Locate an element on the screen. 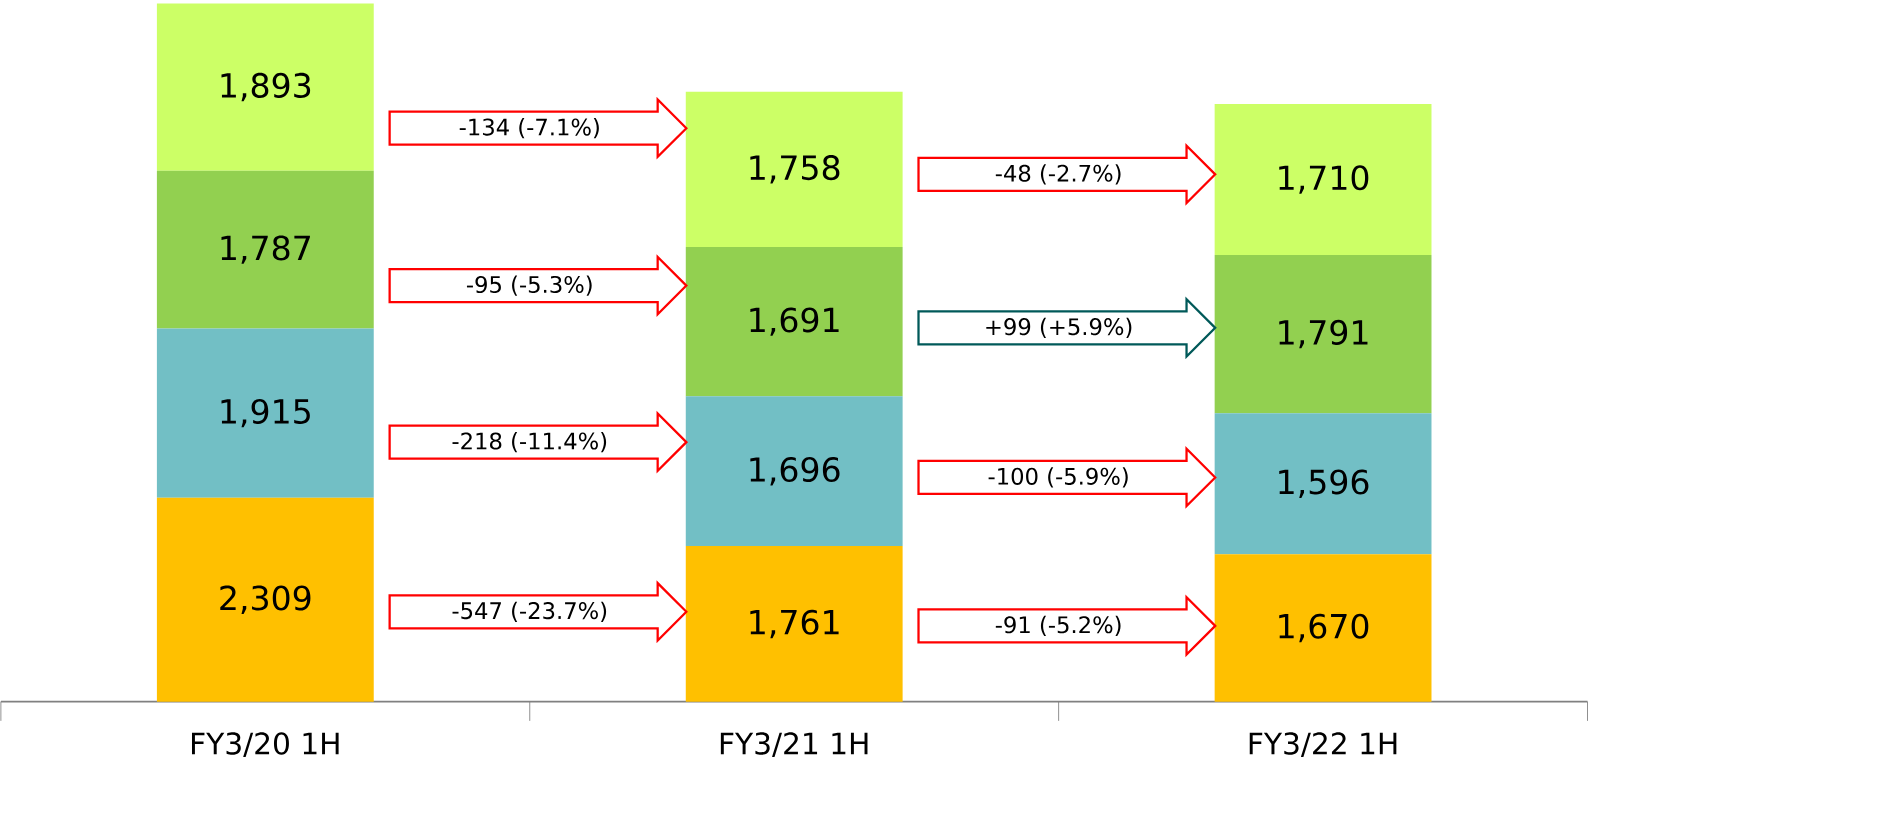 The height and width of the screenshot is (833, 1879). data-label: 1,915 is located at coordinates (265, 413).